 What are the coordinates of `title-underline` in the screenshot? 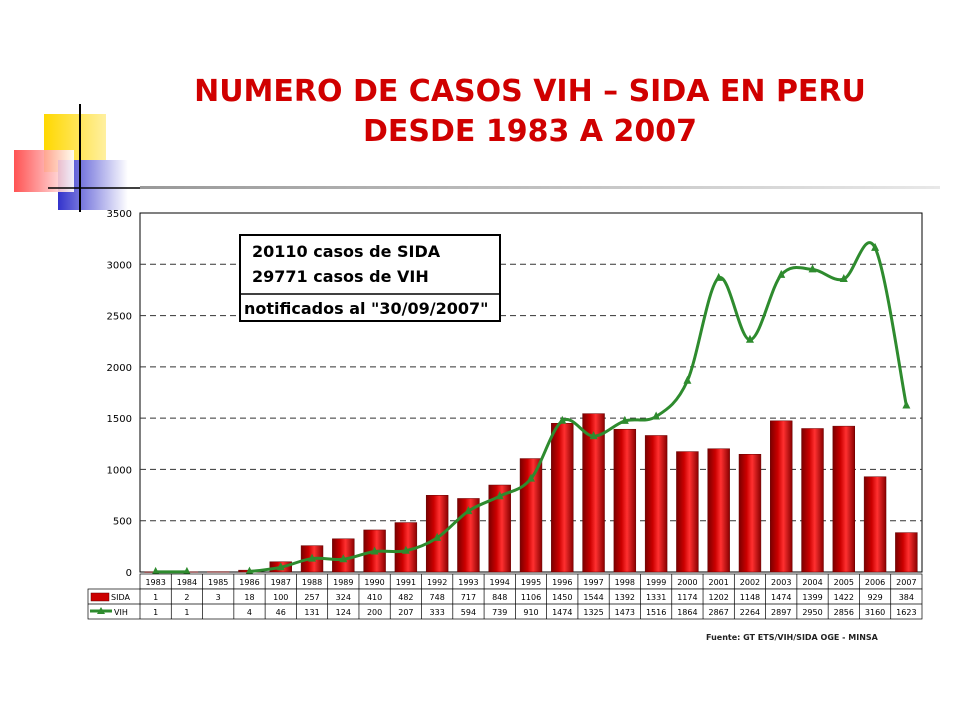 It's located at (540, 187).